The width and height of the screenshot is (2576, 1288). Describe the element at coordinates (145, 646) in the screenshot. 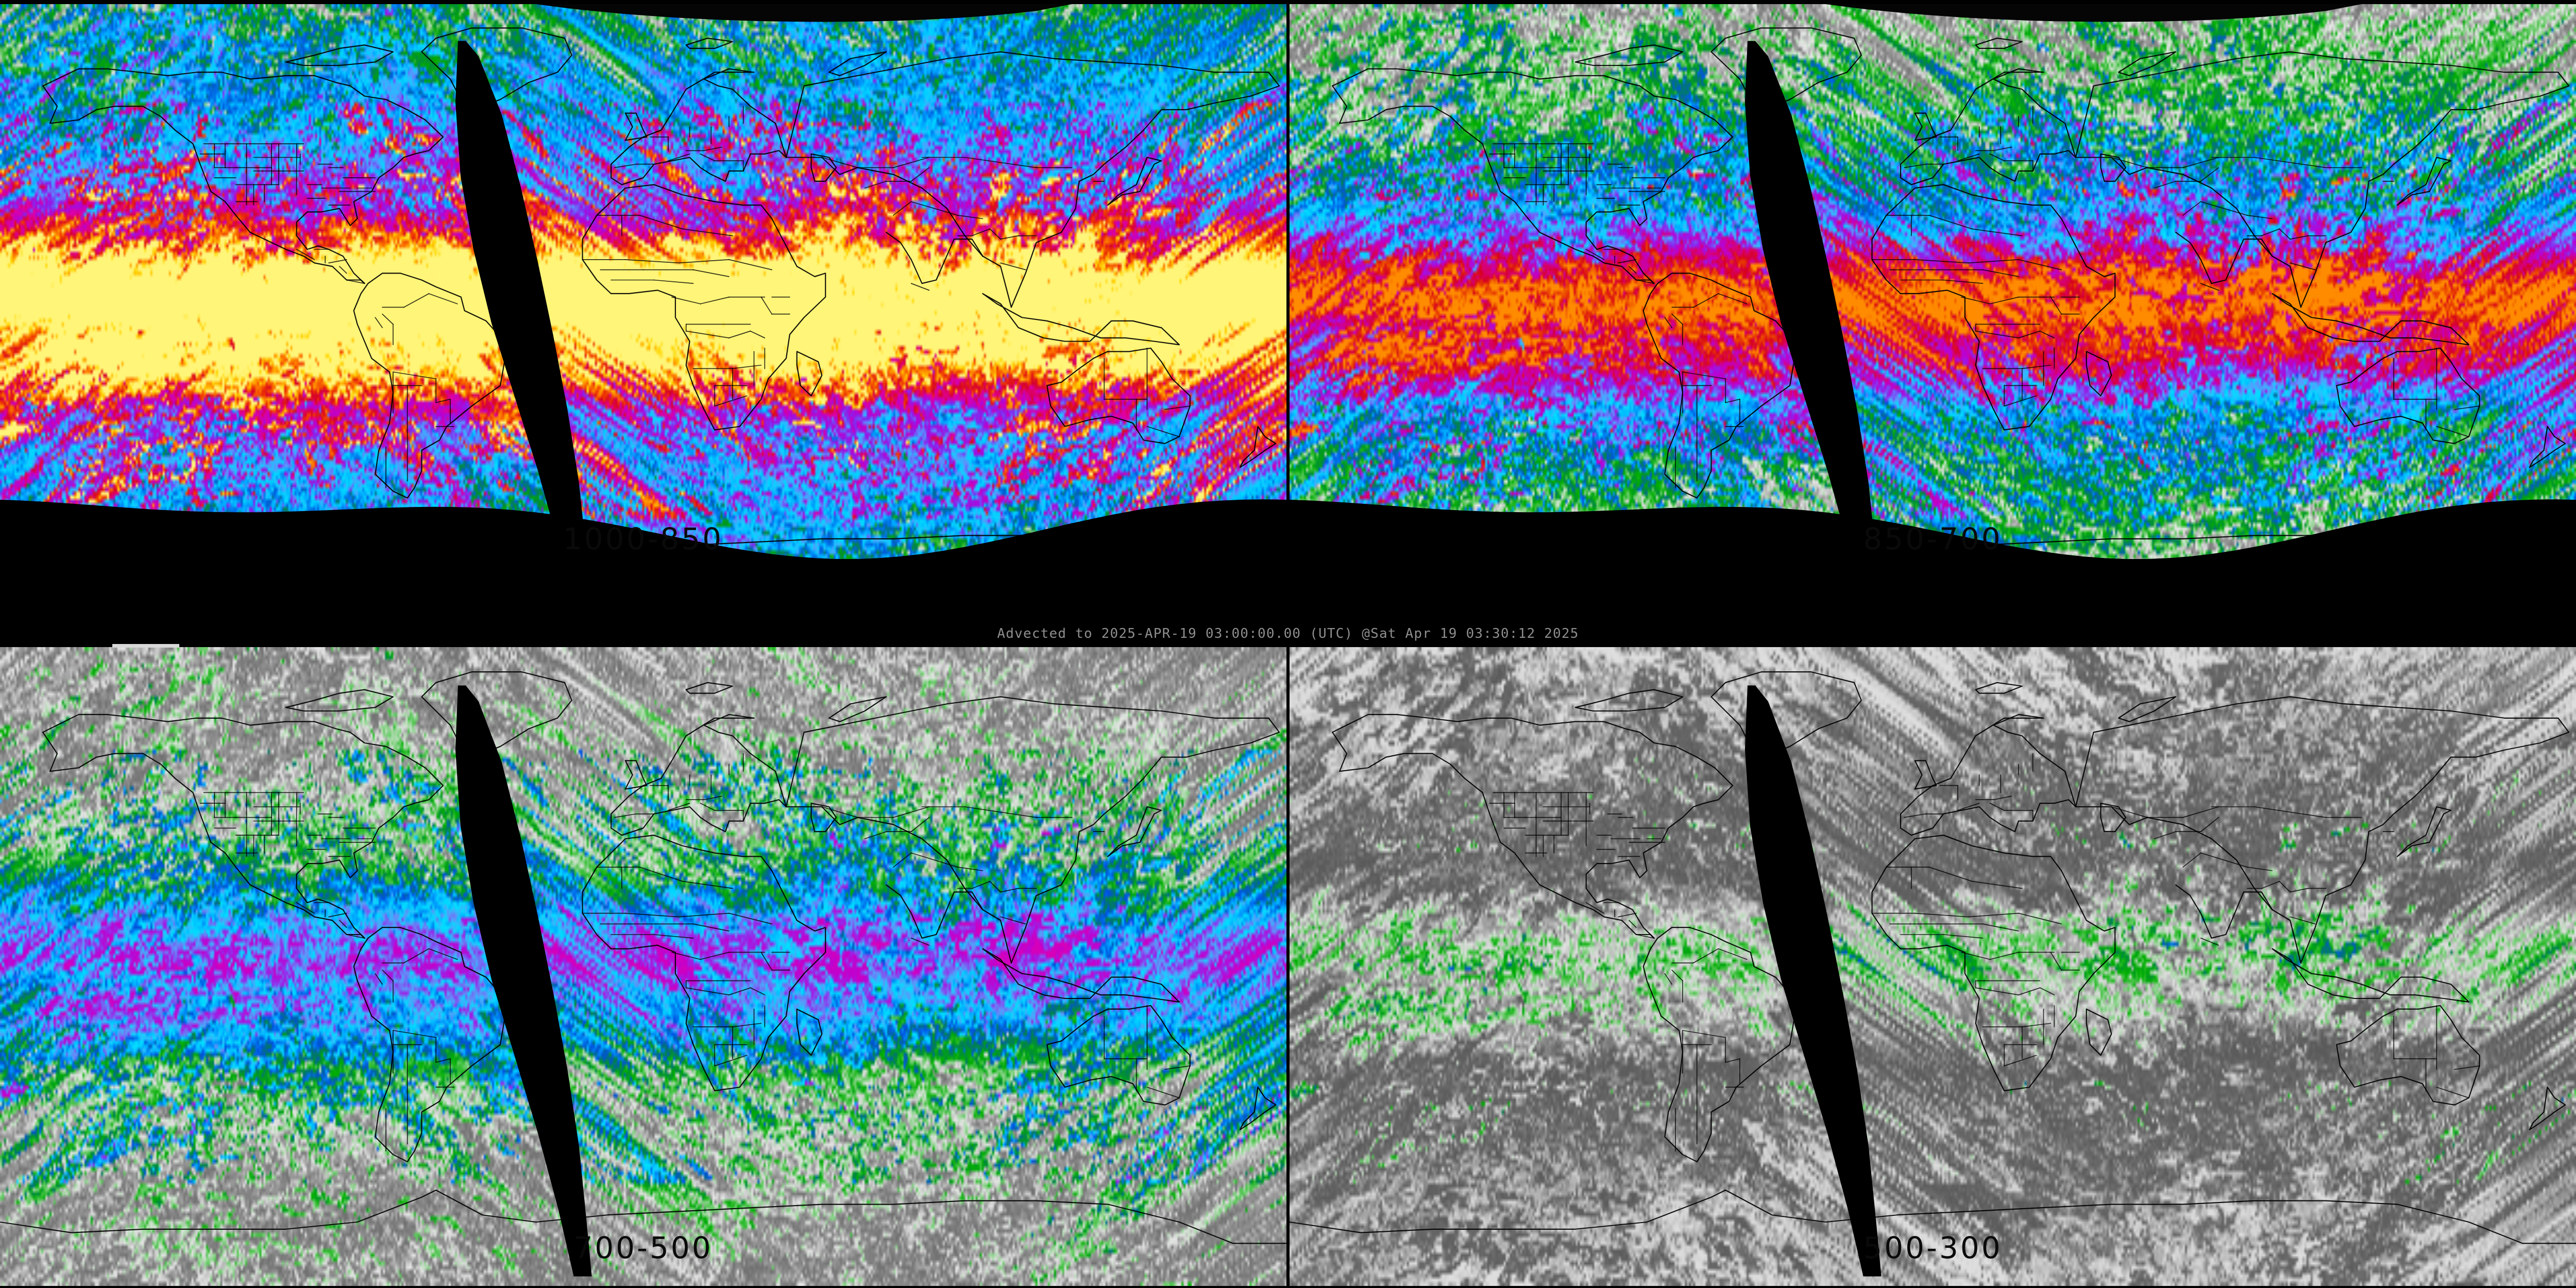

I see `caption-tick-mark` at that location.